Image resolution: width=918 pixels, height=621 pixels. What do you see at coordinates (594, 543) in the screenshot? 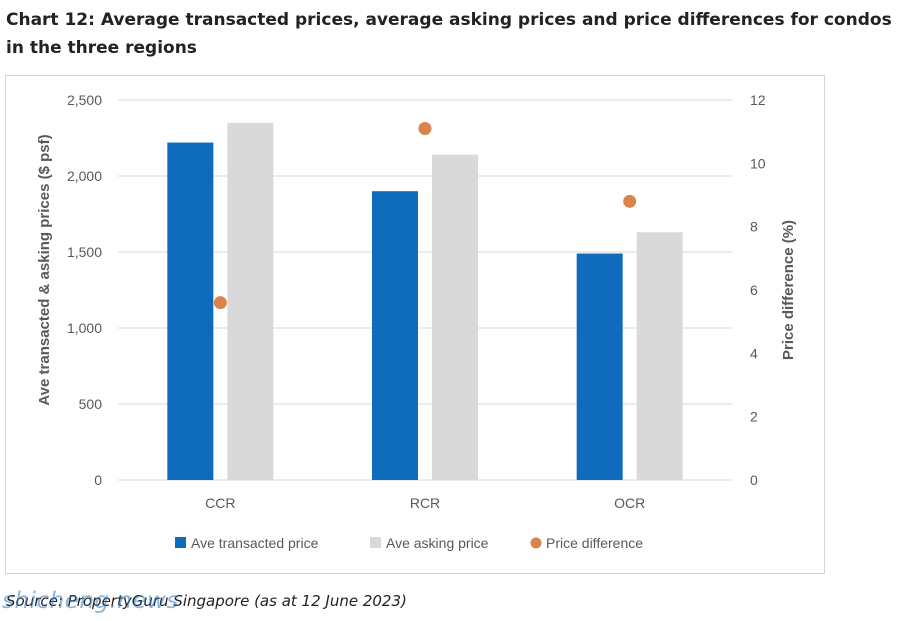
I see `legend-difference-label: Price difference` at bounding box center [594, 543].